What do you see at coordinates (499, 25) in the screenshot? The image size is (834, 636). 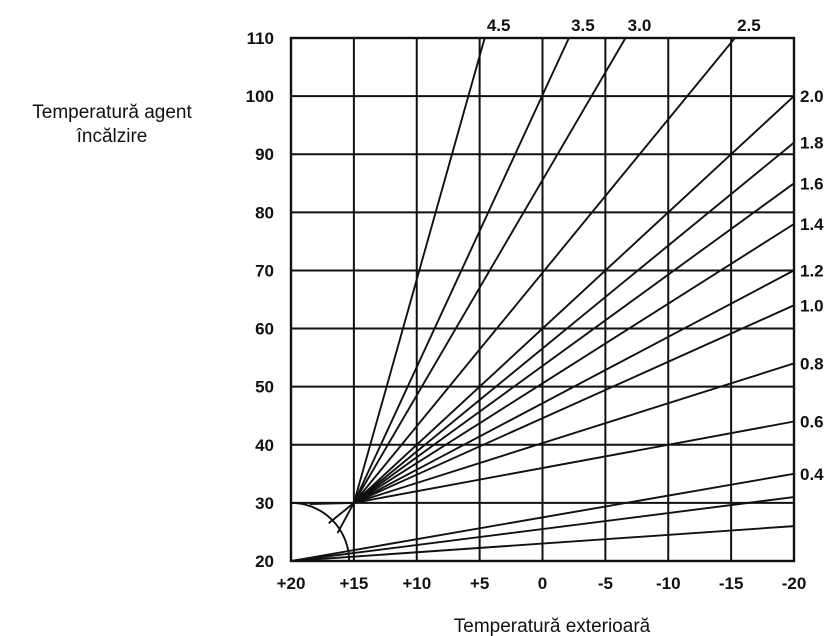 I see `series-label: 4.5` at bounding box center [499, 25].